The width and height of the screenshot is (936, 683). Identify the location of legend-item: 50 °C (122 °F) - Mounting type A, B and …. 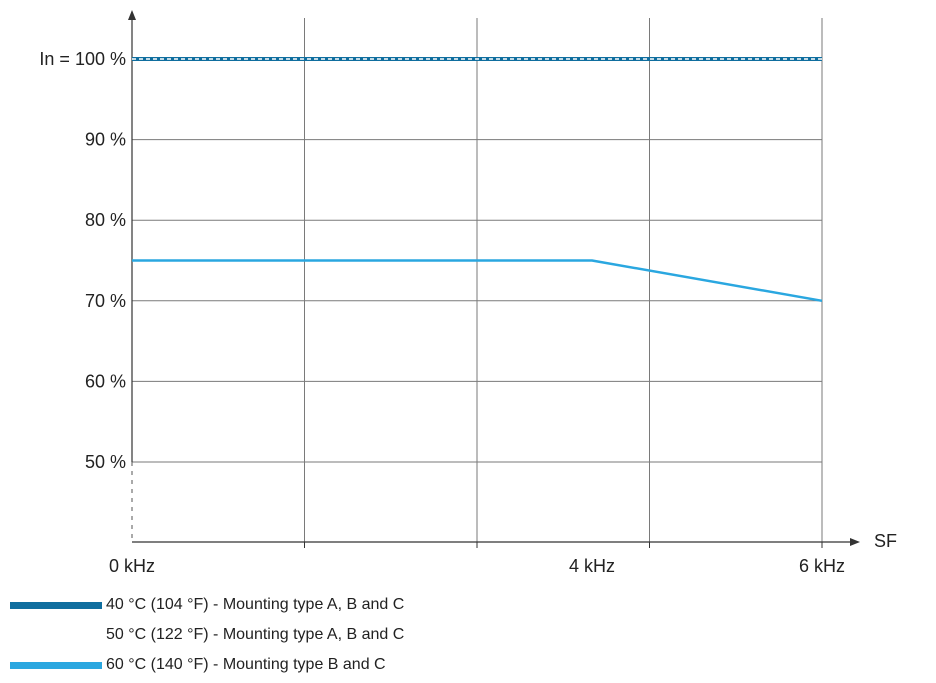
(350, 635).